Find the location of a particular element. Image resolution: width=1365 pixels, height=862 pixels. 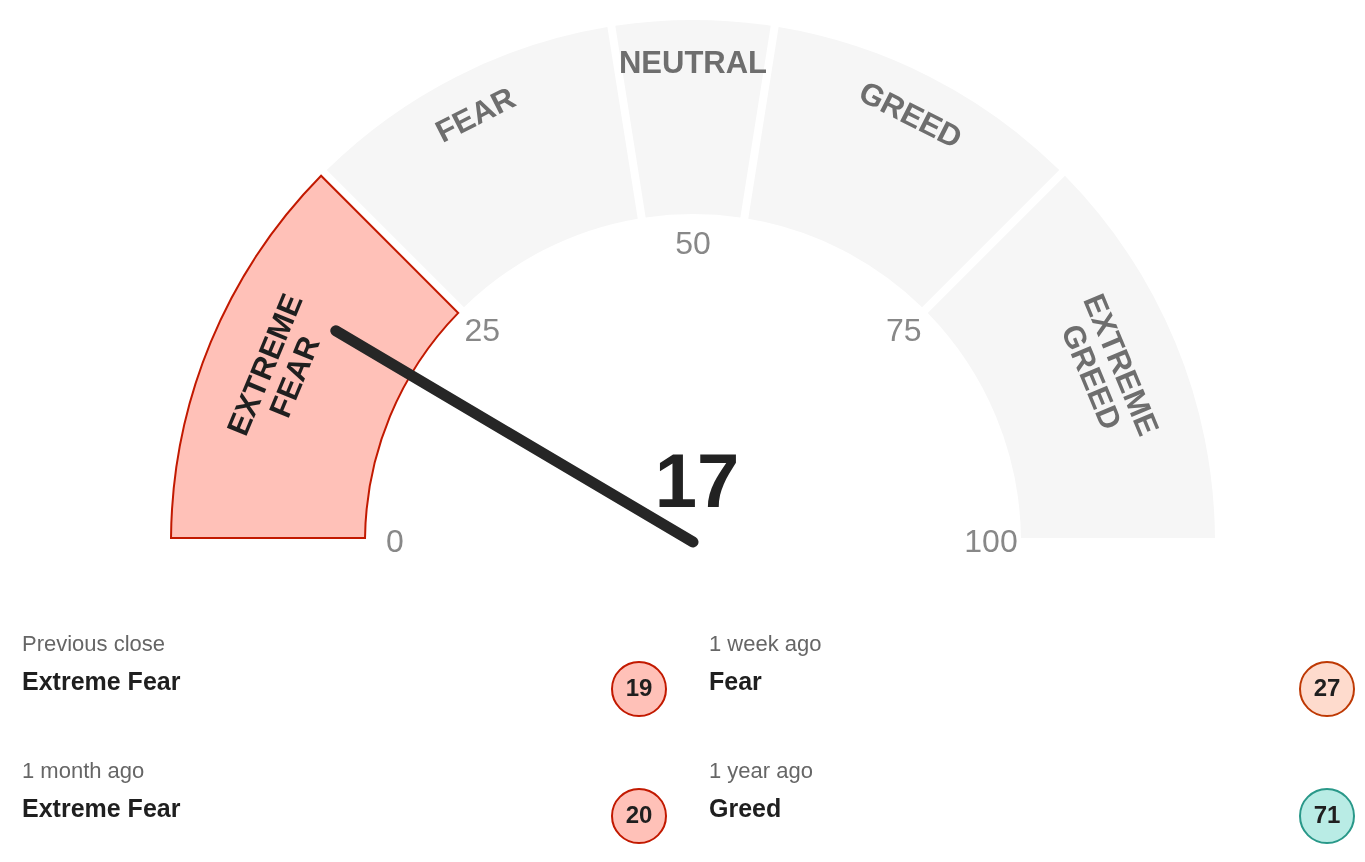

text: 20 is located at coordinates (639, 814).